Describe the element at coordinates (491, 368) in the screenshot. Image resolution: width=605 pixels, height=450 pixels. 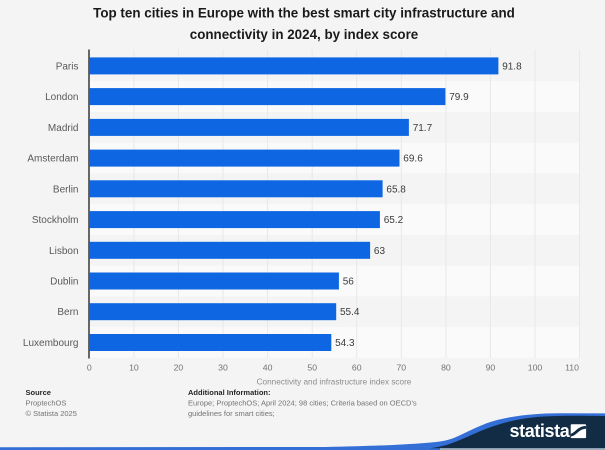
I see `svg-text: 90` at that location.